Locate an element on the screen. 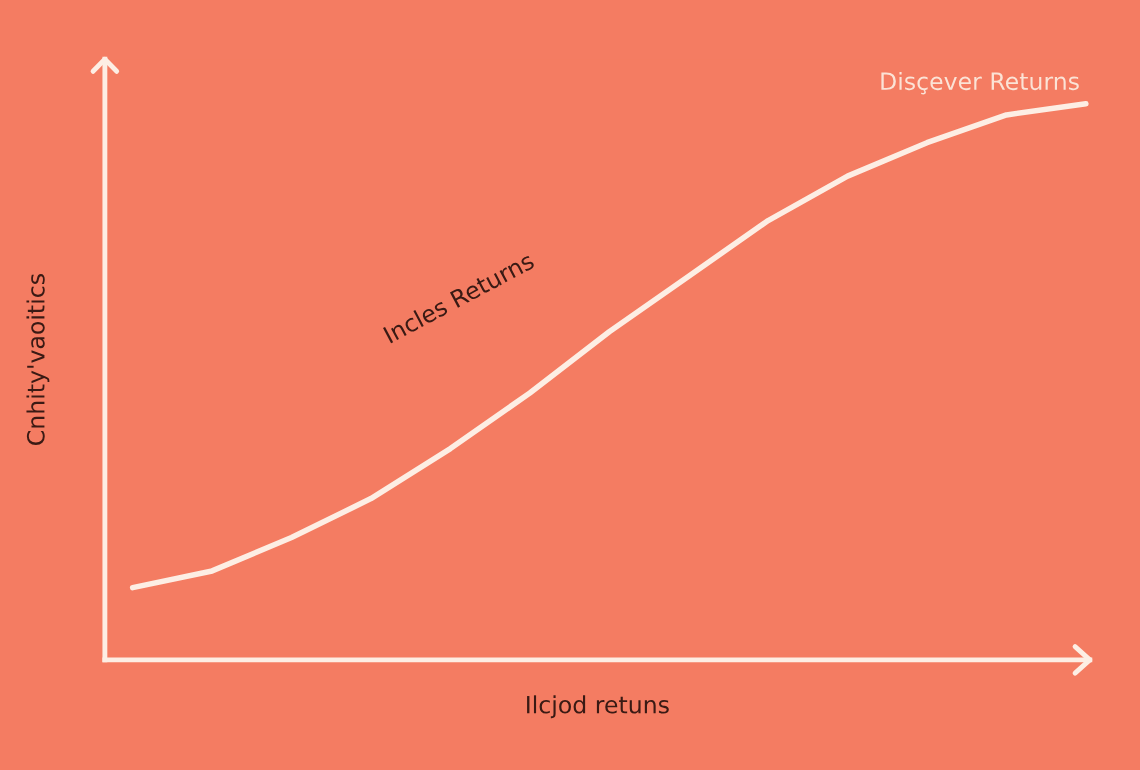 Image resolution: width=1140 pixels, height=770 pixels. text: Disçever Returns is located at coordinates (980, 83).